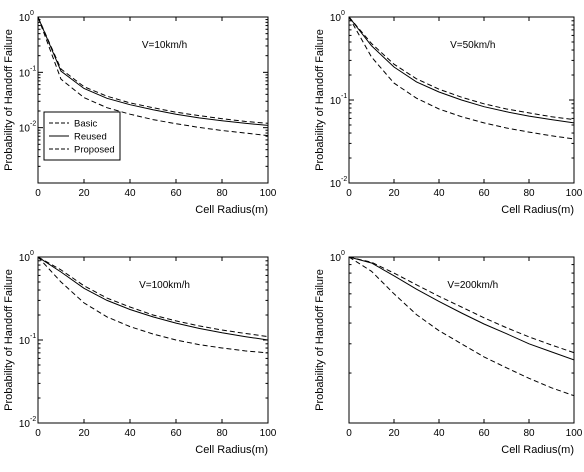  Describe the element at coordinates (472, 285) in the screenshot. I see `velocity-annotation: V=200km/h` at that location.